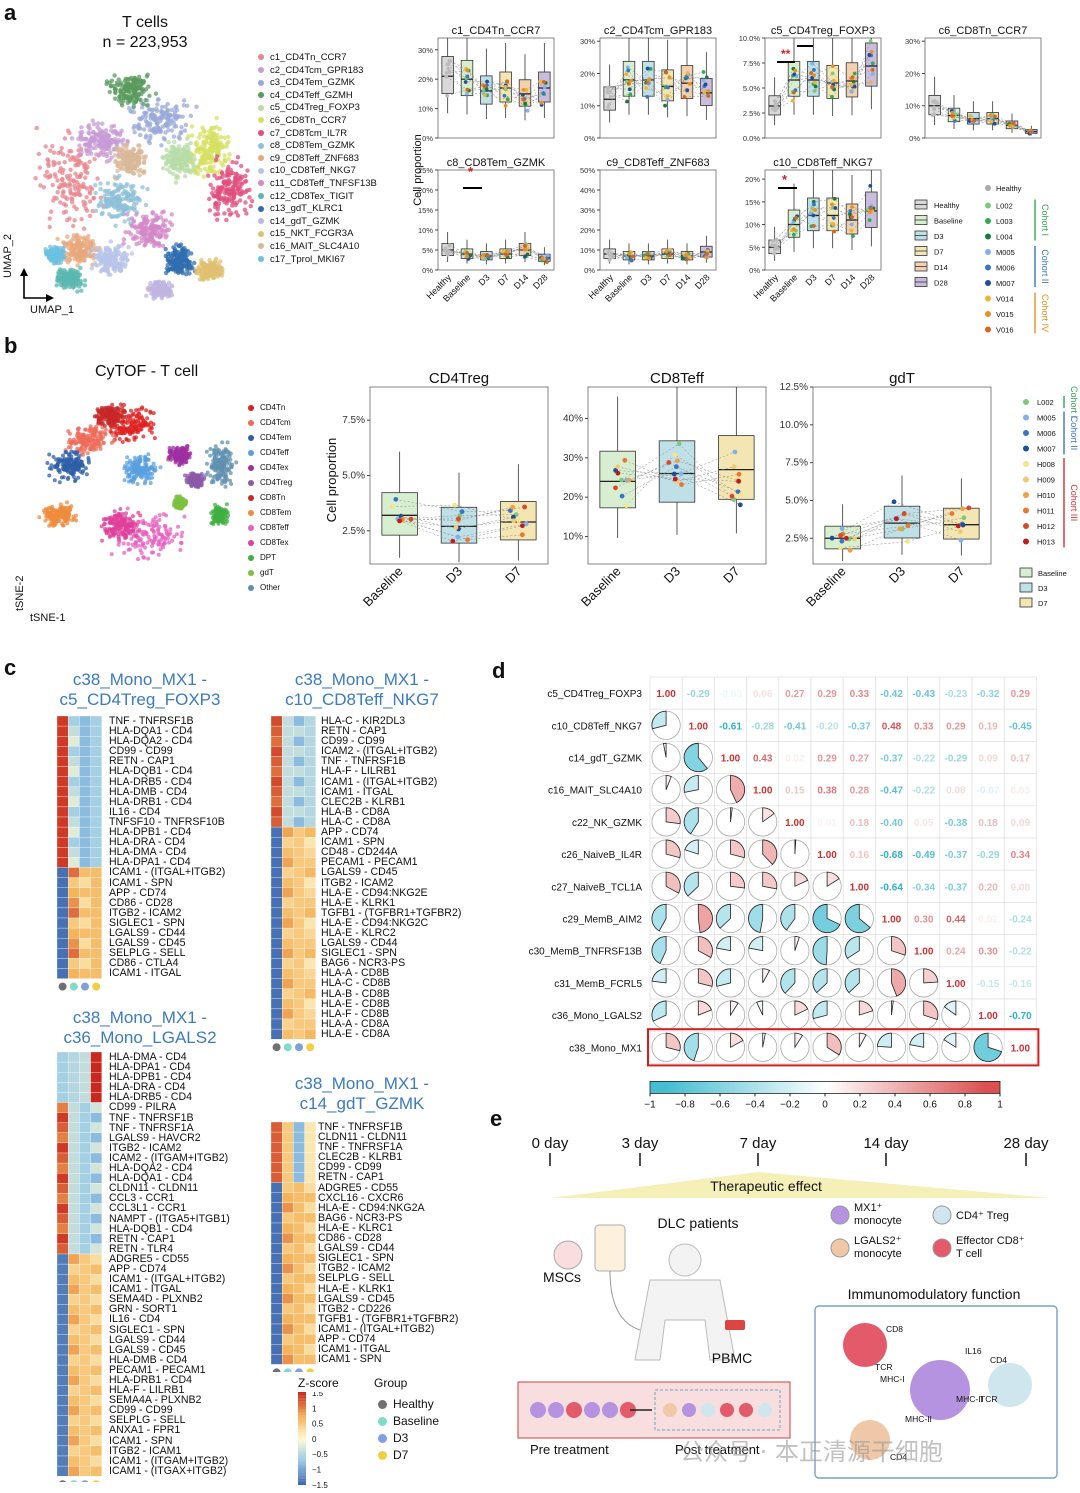  I want to click on legend-label: V016, so click(1005, 330).